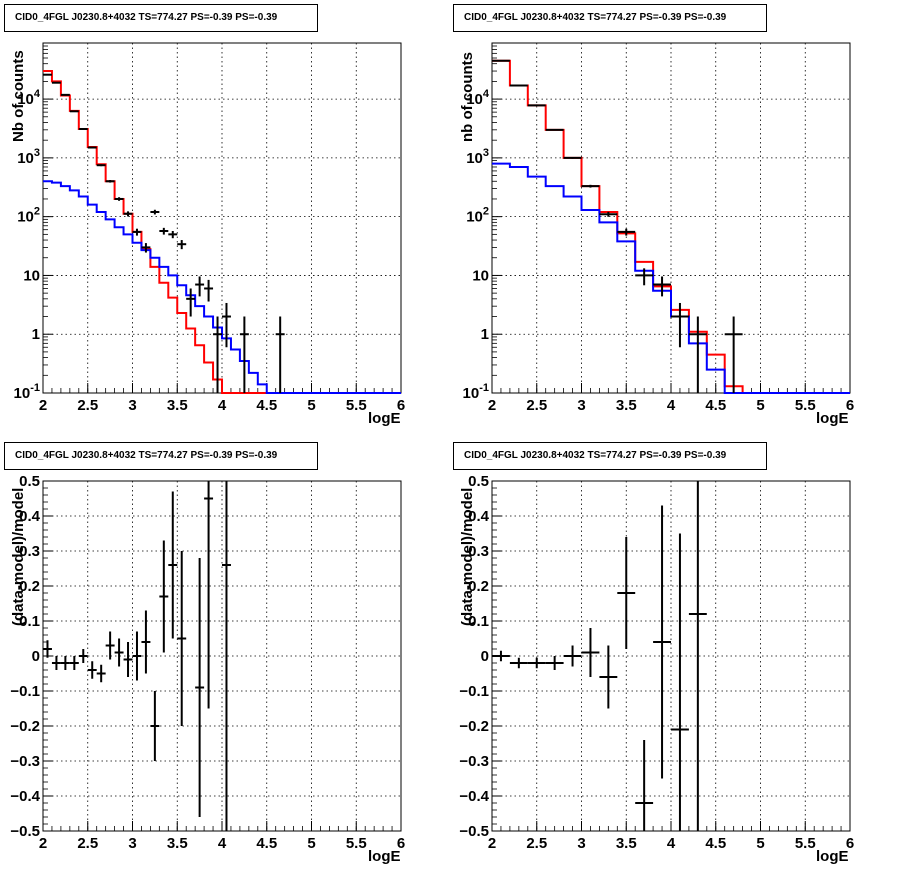 The height and width of the screenshot is (875, 898). I want to click on x-tick-label: 4.5, so click(715, 843).